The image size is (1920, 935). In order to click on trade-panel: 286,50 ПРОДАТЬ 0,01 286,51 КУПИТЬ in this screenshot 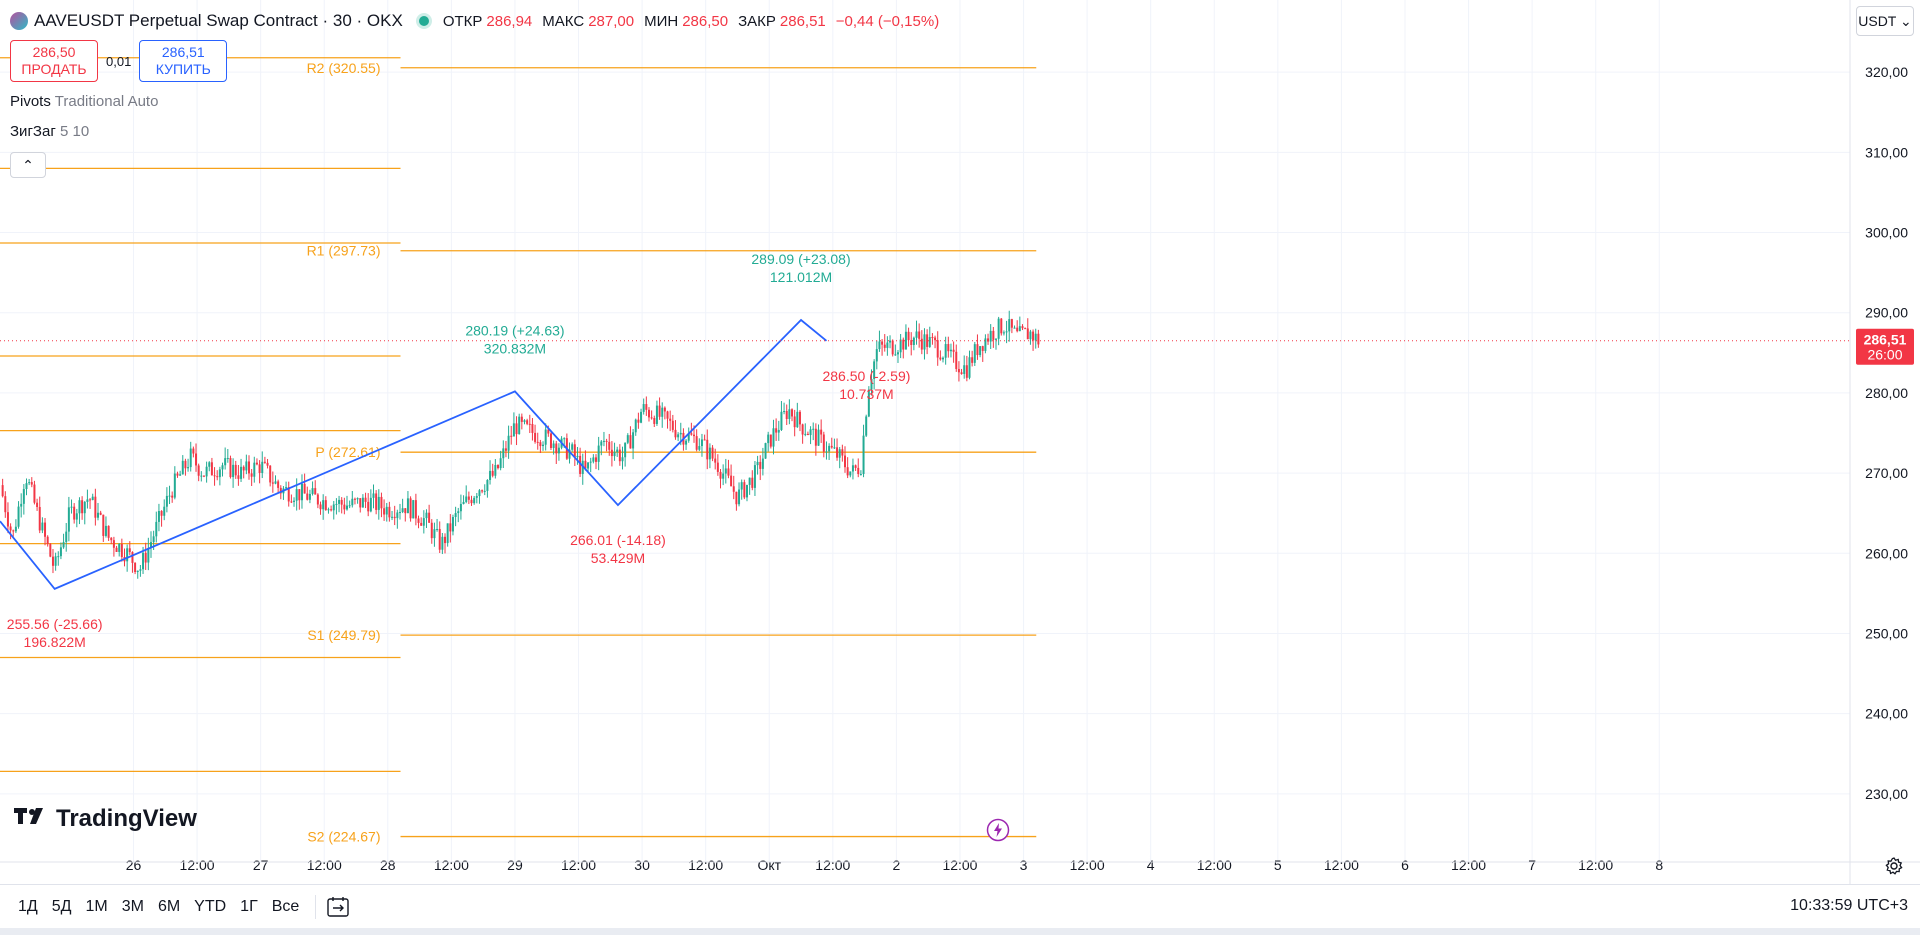, I will do `click(119, 61)`.